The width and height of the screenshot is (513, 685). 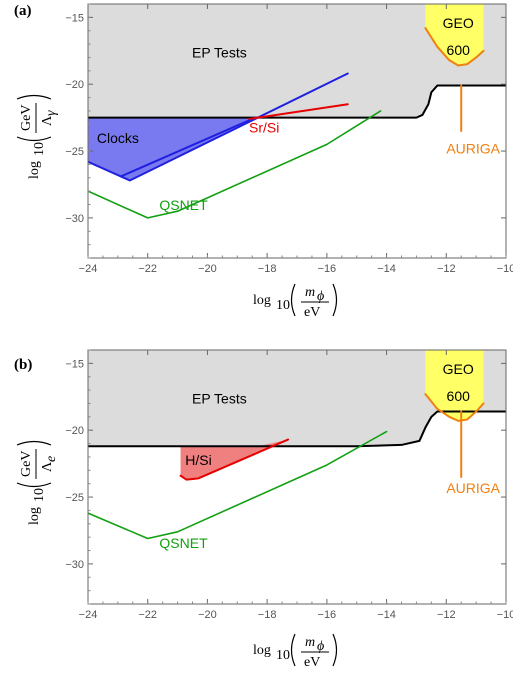 I want to click on panel-label: (b), so click(x=23, y=365).